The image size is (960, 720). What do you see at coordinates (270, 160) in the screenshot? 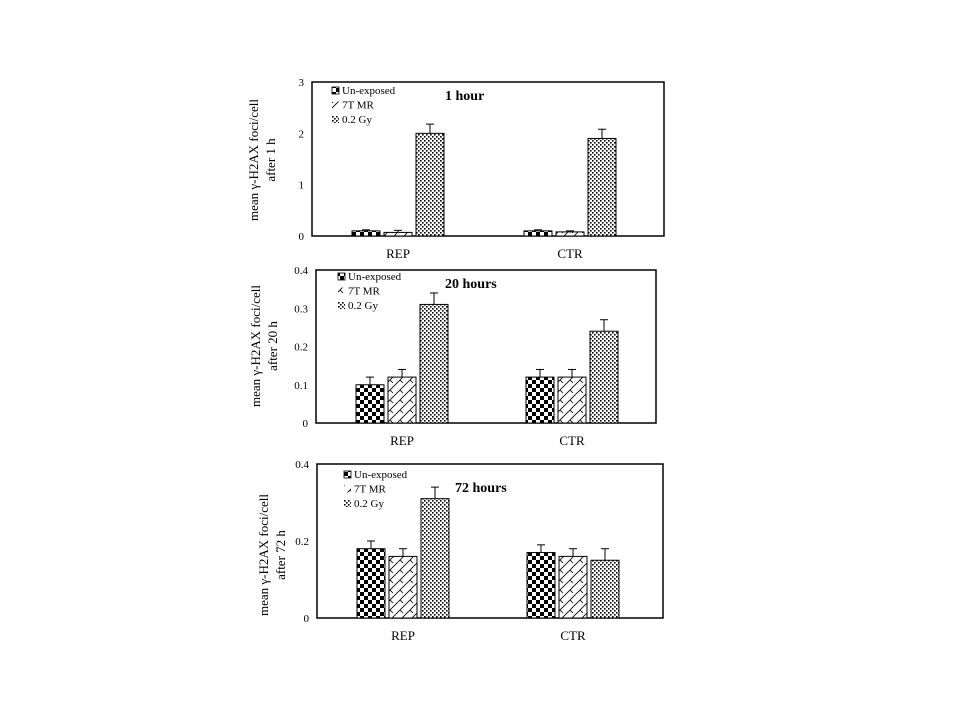
I see `y-axis-label: after 1 h` at bounding box center [270, 160].